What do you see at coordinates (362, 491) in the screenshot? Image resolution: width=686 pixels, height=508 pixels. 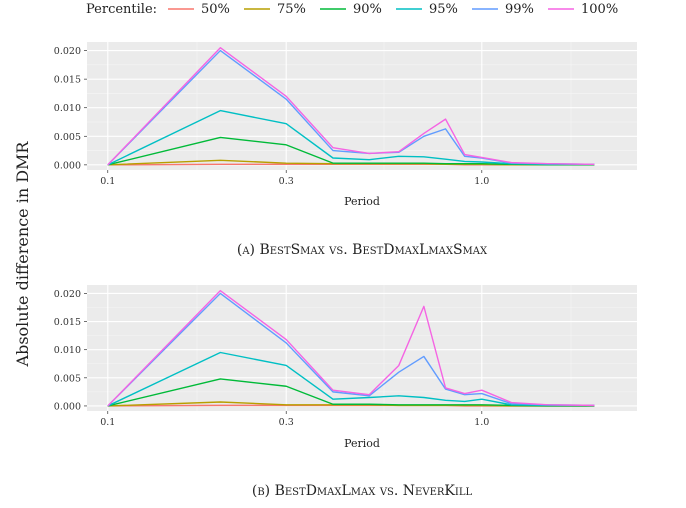 I see `caption-b: (b) BestDmaxLmax vs. NeverKill` at bounding box center [362, 491].